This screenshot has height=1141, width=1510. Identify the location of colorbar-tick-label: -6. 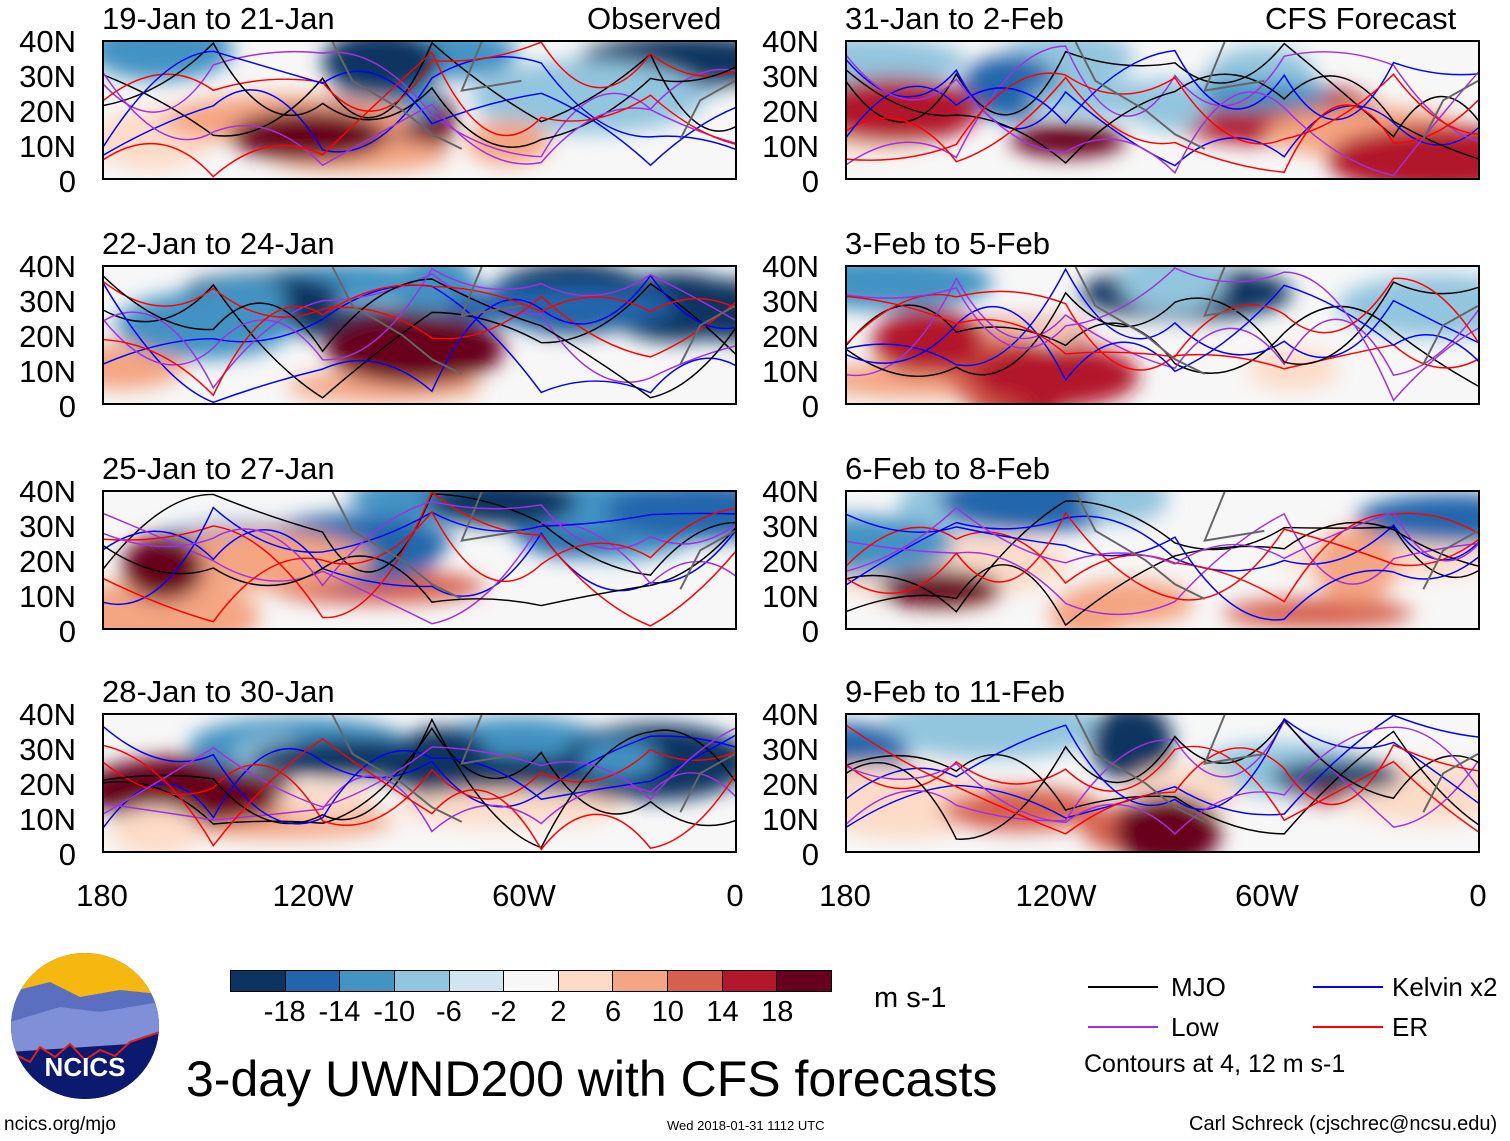
(449, 1012).